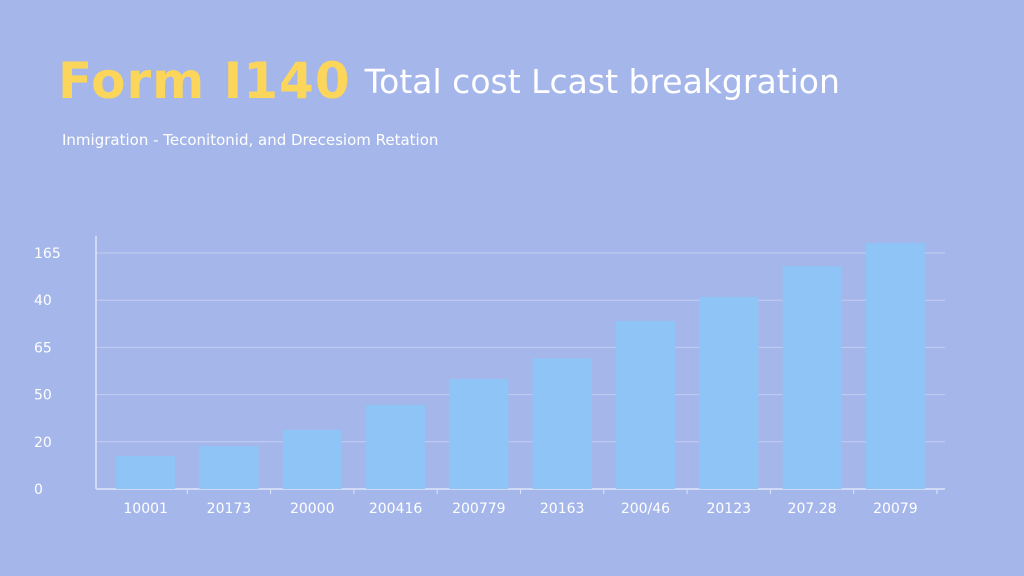 Image resolution: width=1024 pixels, height=576 pixels. I want to click on y-tick-label: 20, so click(43, 443).